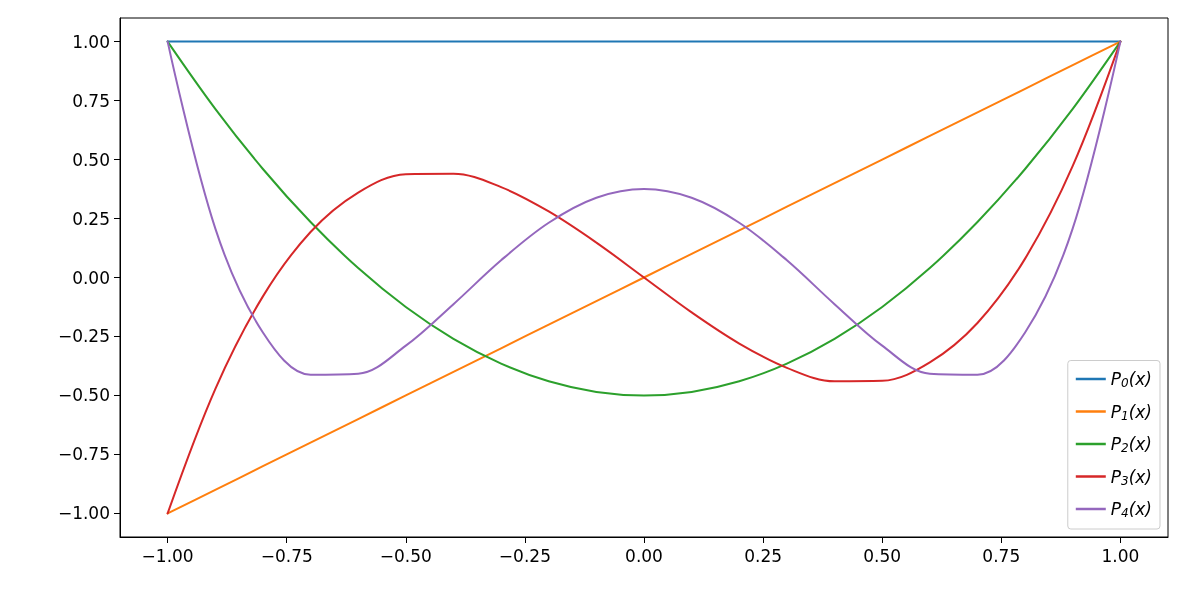  What do you see at coordinates (405, 555) in the screenshot?
I see `x-tick-label: −0.50` at bounding box center [405, 555].